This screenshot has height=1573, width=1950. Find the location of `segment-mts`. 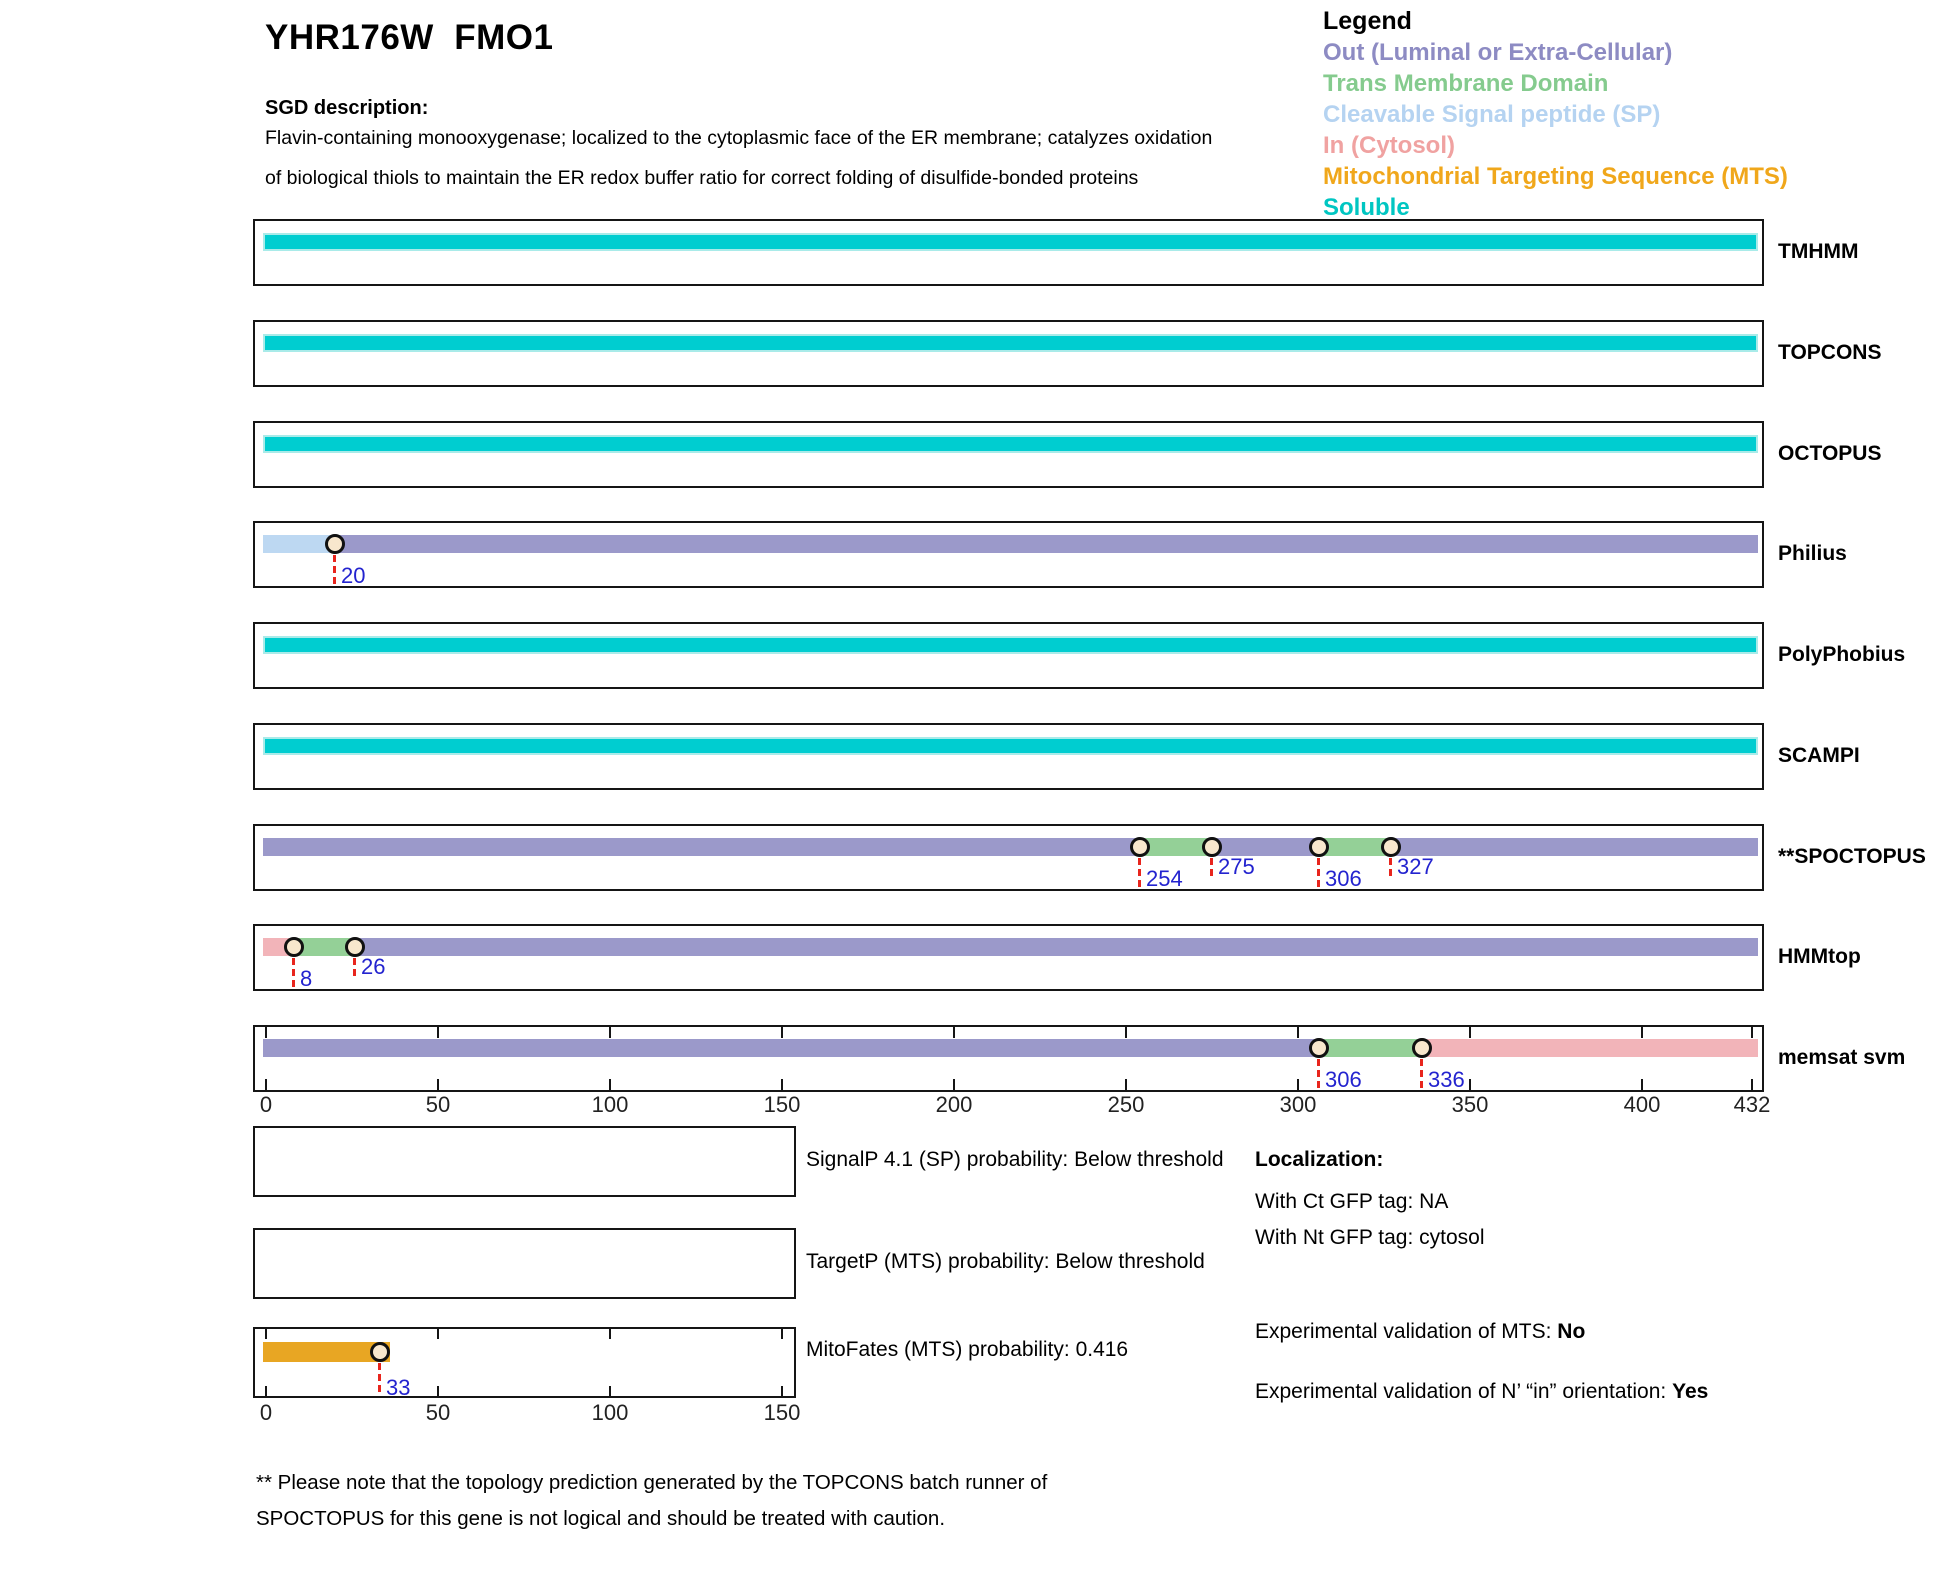

segment-mts is located at coordinates (326, 1352).